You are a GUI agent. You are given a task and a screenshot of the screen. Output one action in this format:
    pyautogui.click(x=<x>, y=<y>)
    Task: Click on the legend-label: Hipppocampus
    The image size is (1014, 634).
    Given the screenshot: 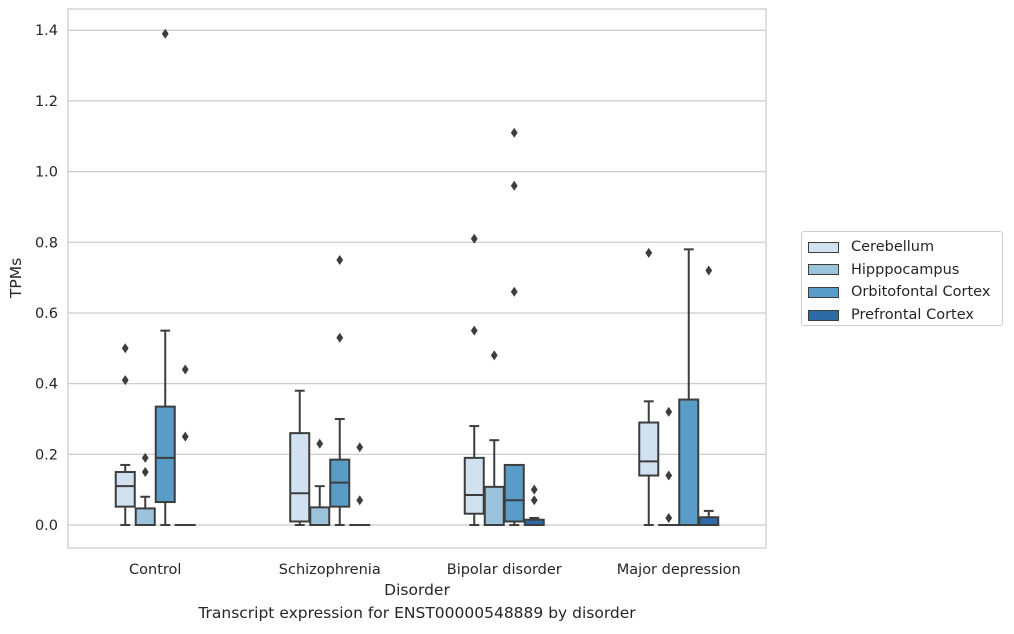 What is the action you would take?
    pyautogui.click(x=905, y=269)
    